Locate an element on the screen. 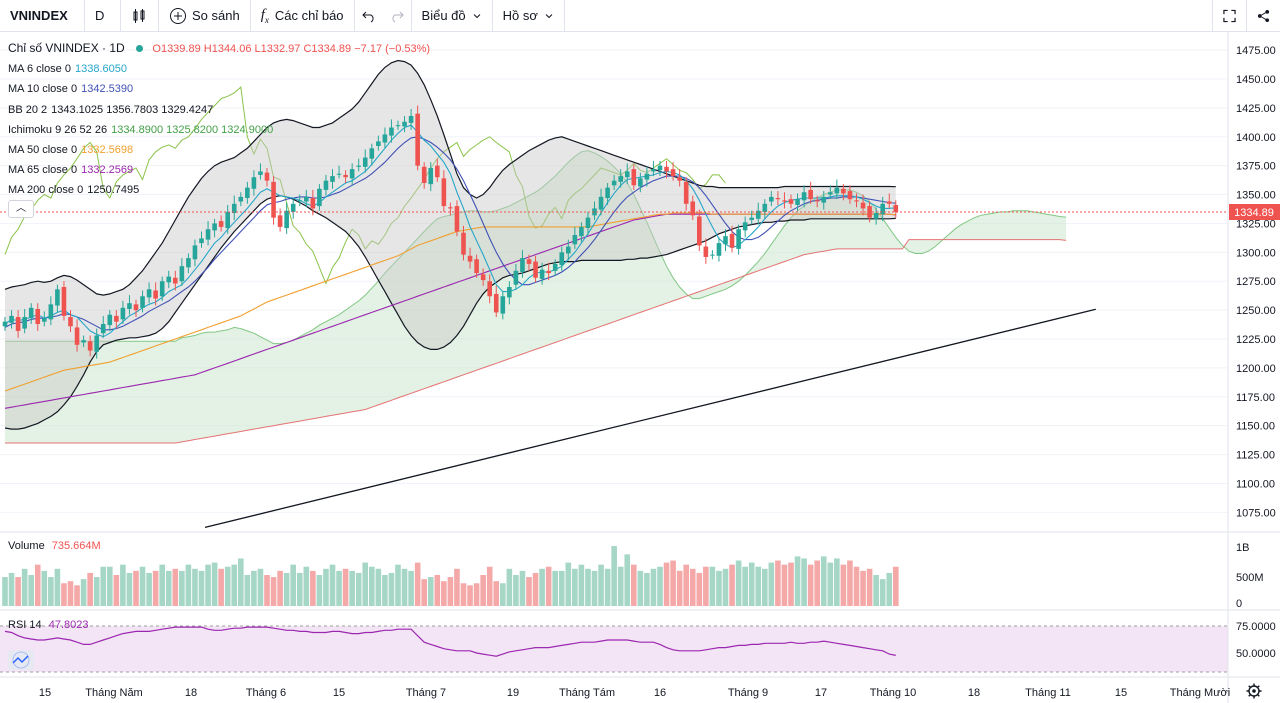  undo-button is located at coordinates (369, 16).